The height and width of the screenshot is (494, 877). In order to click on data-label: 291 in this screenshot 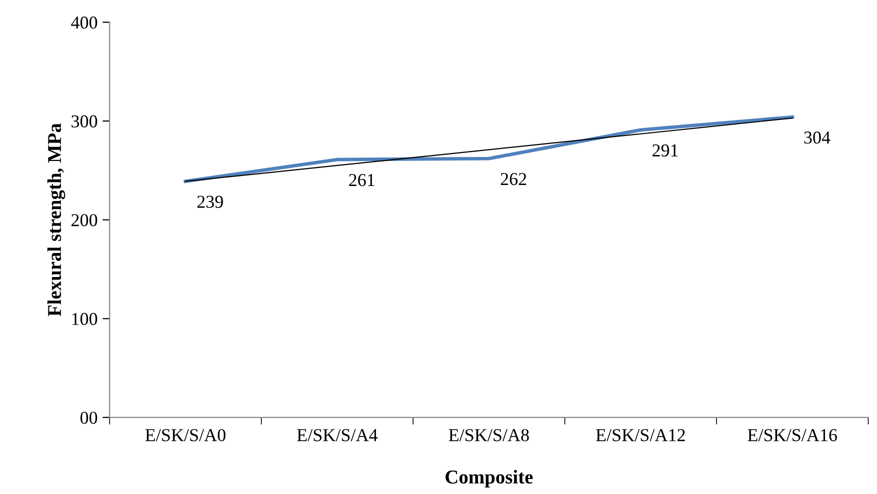, I will do `click(665, 150)`.